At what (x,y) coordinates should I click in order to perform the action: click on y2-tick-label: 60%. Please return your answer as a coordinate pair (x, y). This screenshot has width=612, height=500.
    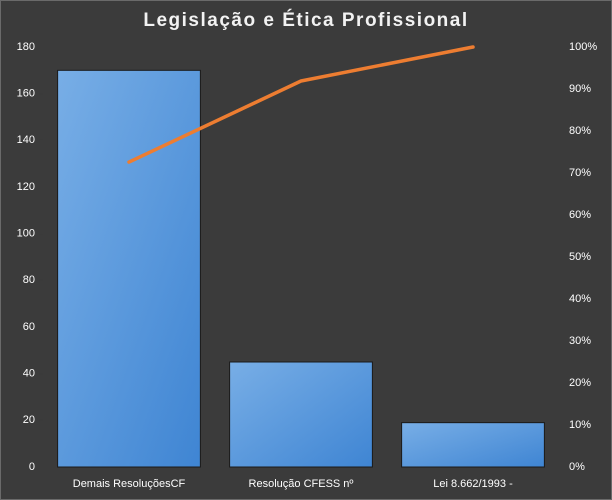
    Looking at the image, I should click on (580, 215).